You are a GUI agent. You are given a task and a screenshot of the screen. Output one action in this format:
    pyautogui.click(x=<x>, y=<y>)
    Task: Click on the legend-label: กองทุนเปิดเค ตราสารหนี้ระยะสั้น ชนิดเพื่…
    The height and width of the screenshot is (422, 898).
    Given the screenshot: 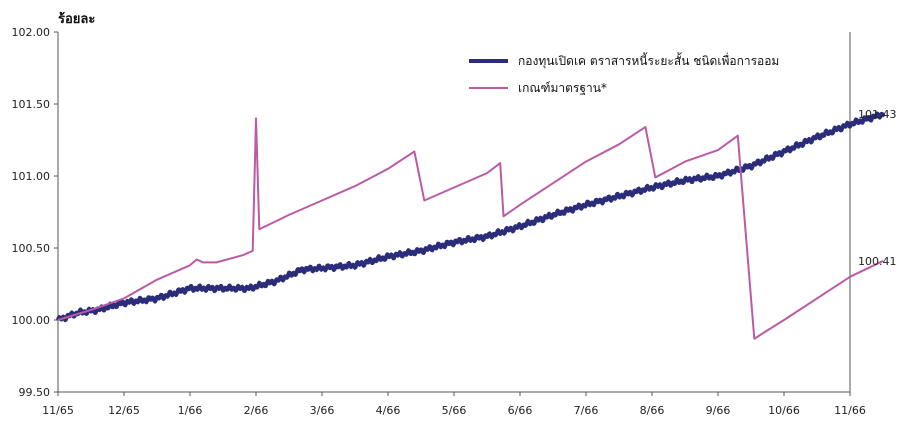 What is the action you would take?
    pyautogui.click(x=648, y=60)
    